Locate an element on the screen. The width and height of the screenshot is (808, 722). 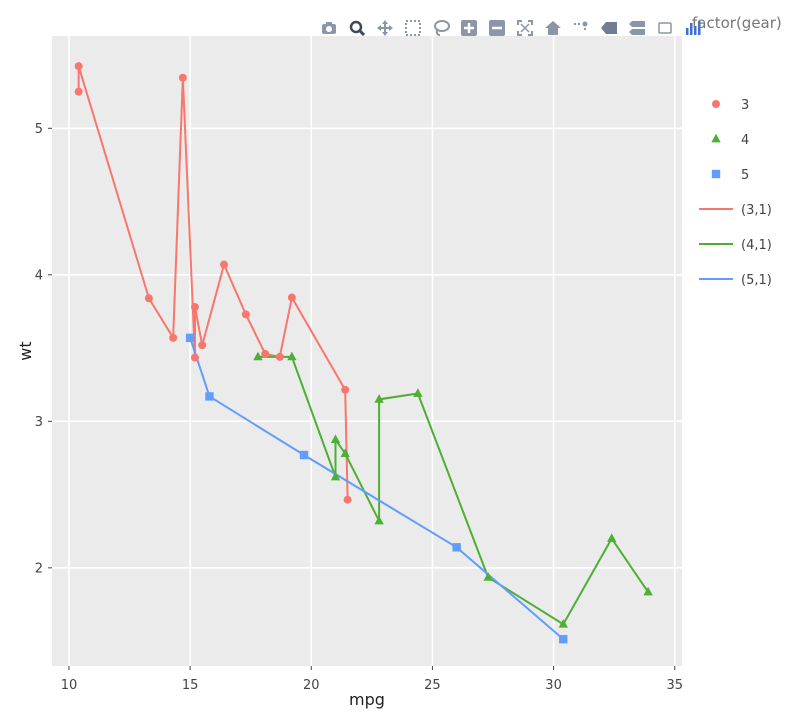
legend-item-line-5: (5,1) is located at coordinates (735, 280).